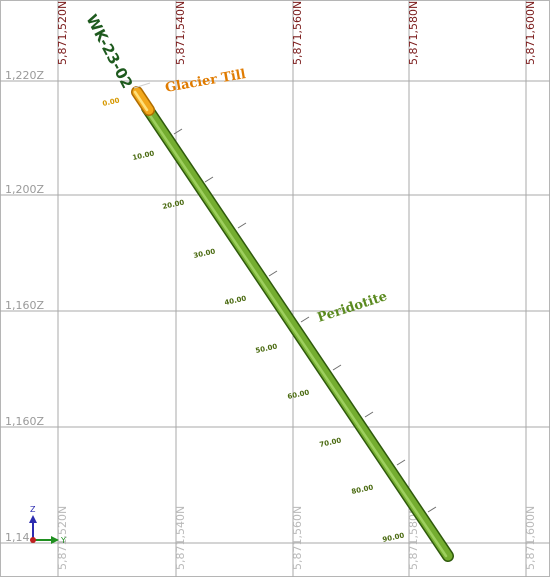  I want to click on elevation-label: 1,200Z, so click(24, 189).